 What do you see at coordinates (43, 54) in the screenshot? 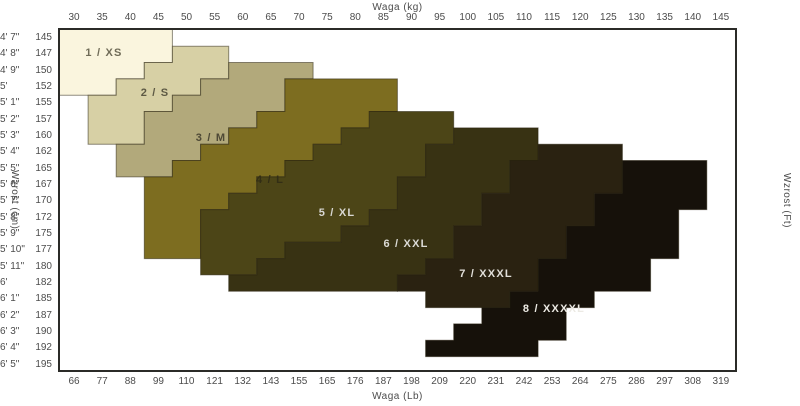
I see `y-tick-cm: 147` at bounding box center [43, 54].